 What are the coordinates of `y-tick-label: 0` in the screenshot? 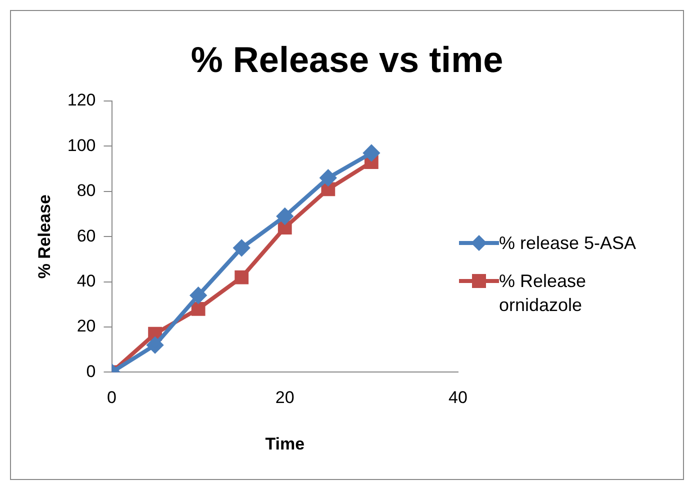 It's located at (91, 371).